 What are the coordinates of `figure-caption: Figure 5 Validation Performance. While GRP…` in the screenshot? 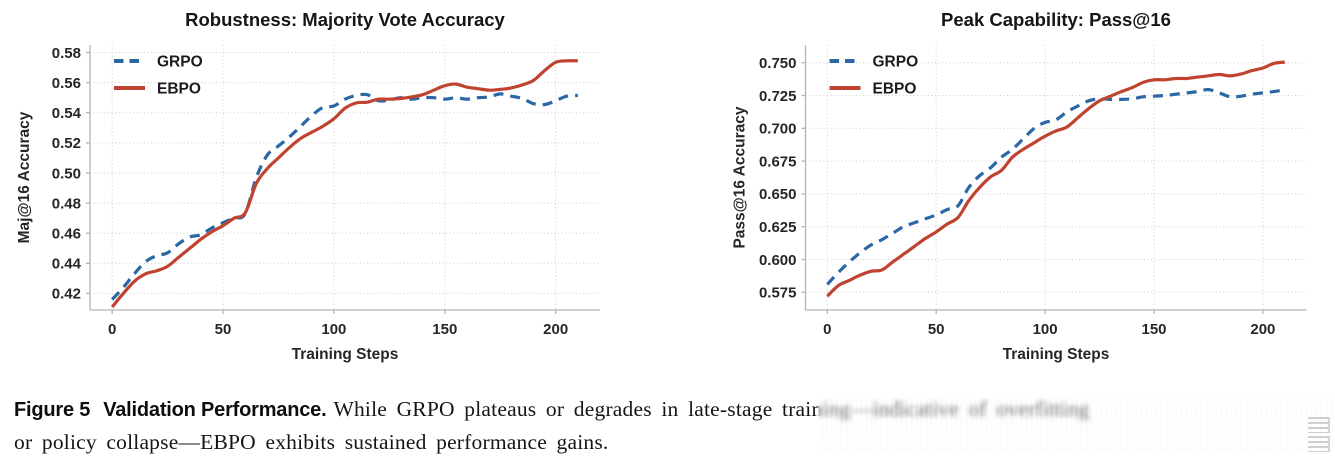 It's located at (671, 427).